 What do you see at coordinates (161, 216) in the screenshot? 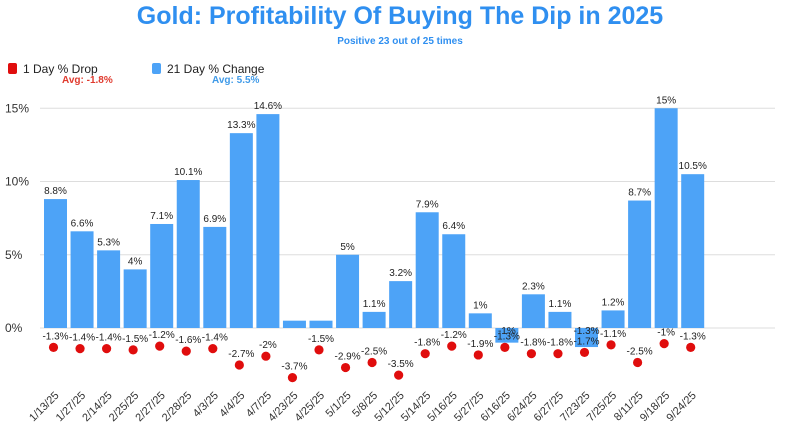
I see `bar-label: 7.1%` at bounding box center [161, 216].